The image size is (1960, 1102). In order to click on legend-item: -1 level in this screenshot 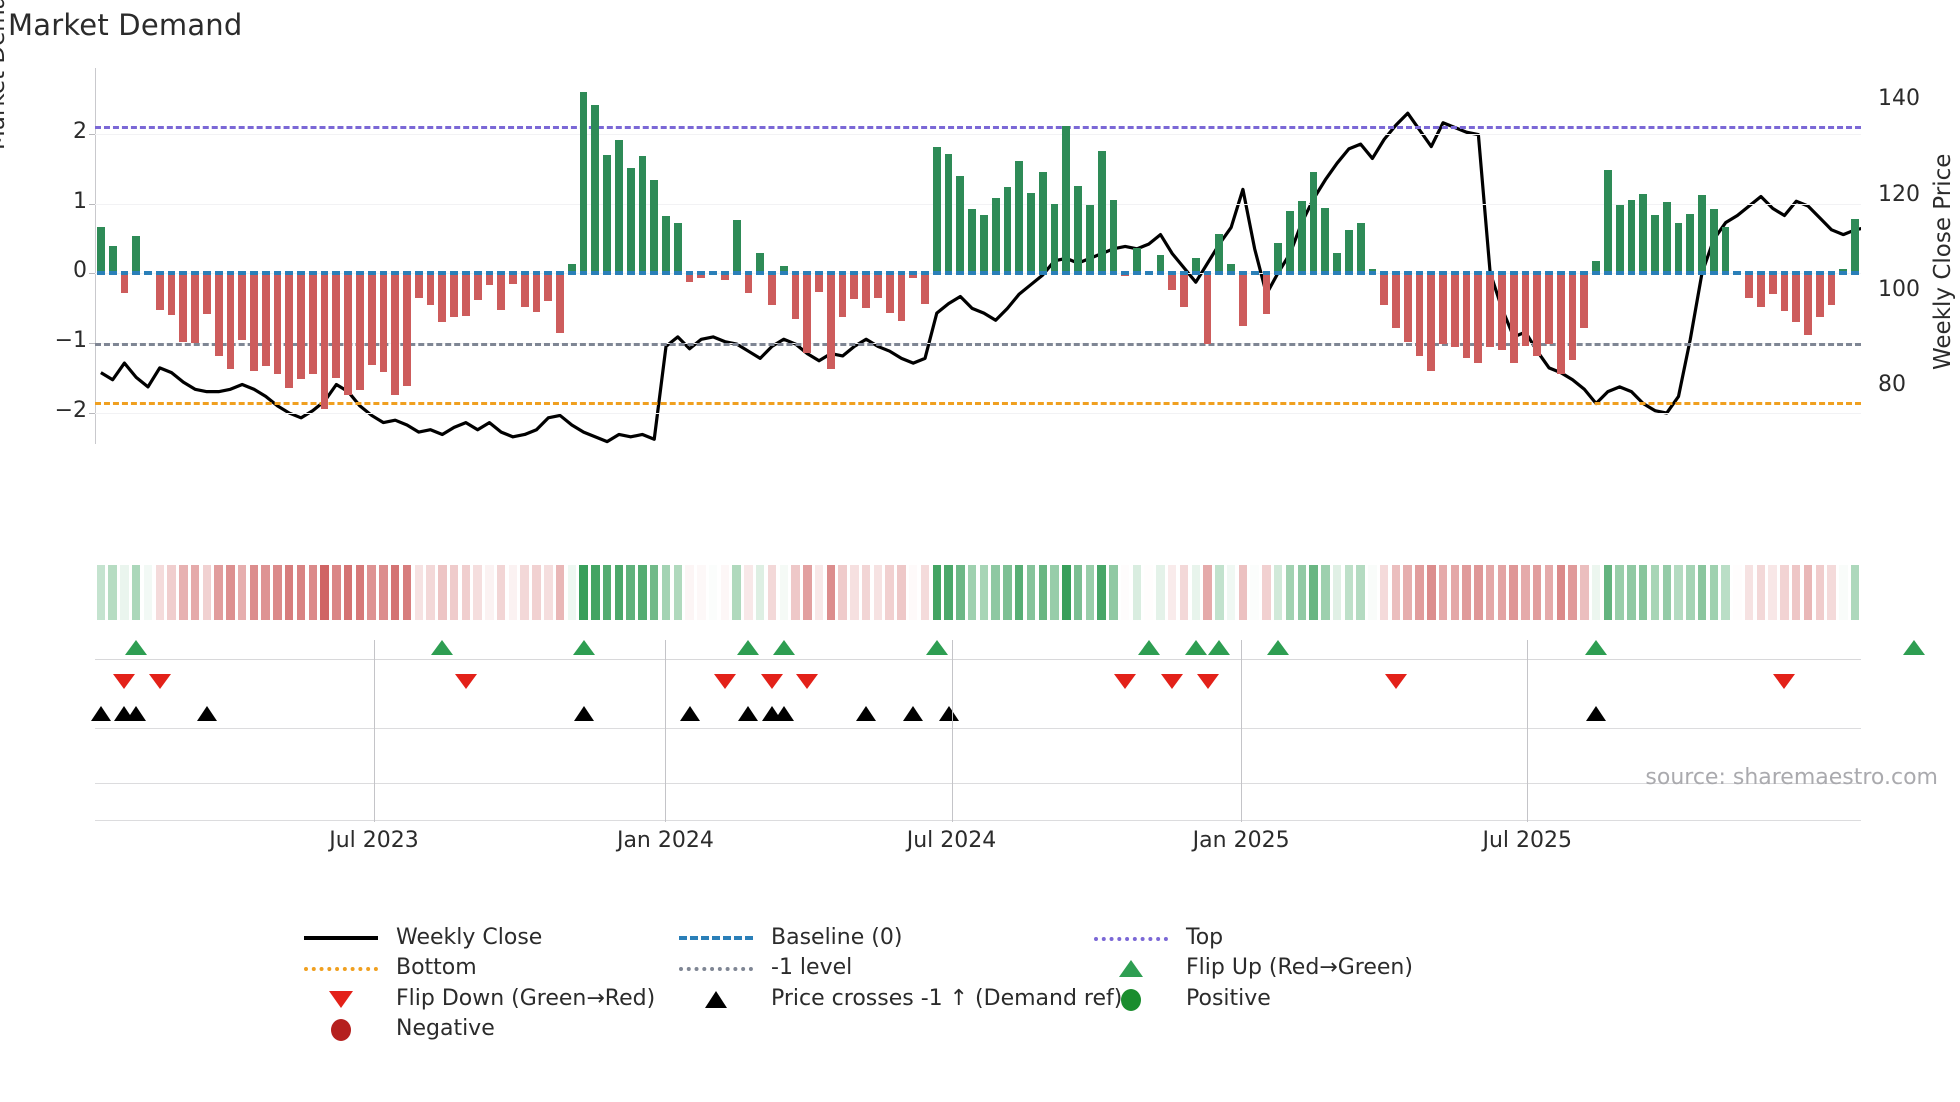, I will do `click(763, 967)`.